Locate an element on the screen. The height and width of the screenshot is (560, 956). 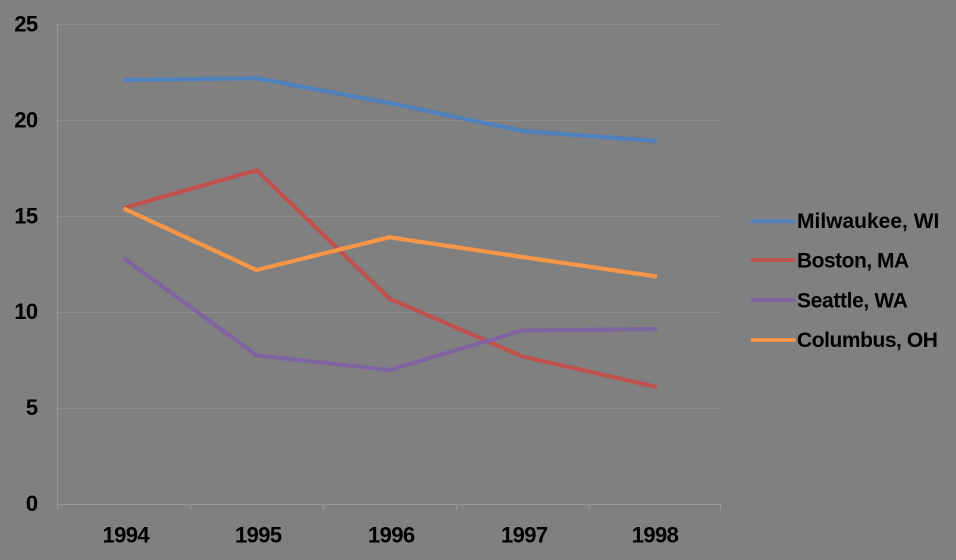
svg-text: 1998 is located at coordinates (655, 534).